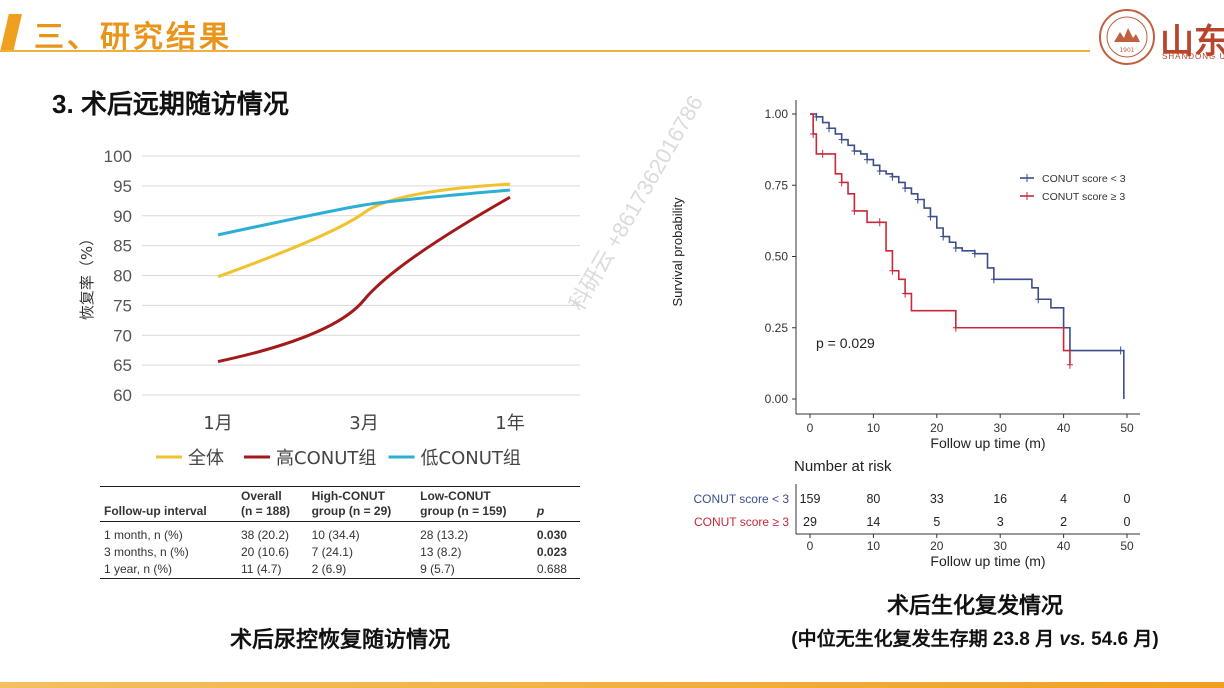 This screenshot has height=688, width=1224. What do you see at coordinates (265, 535) in the screenshot?
I see `cell-overall: 38 (20.2)` at bounding box center [265, 535].